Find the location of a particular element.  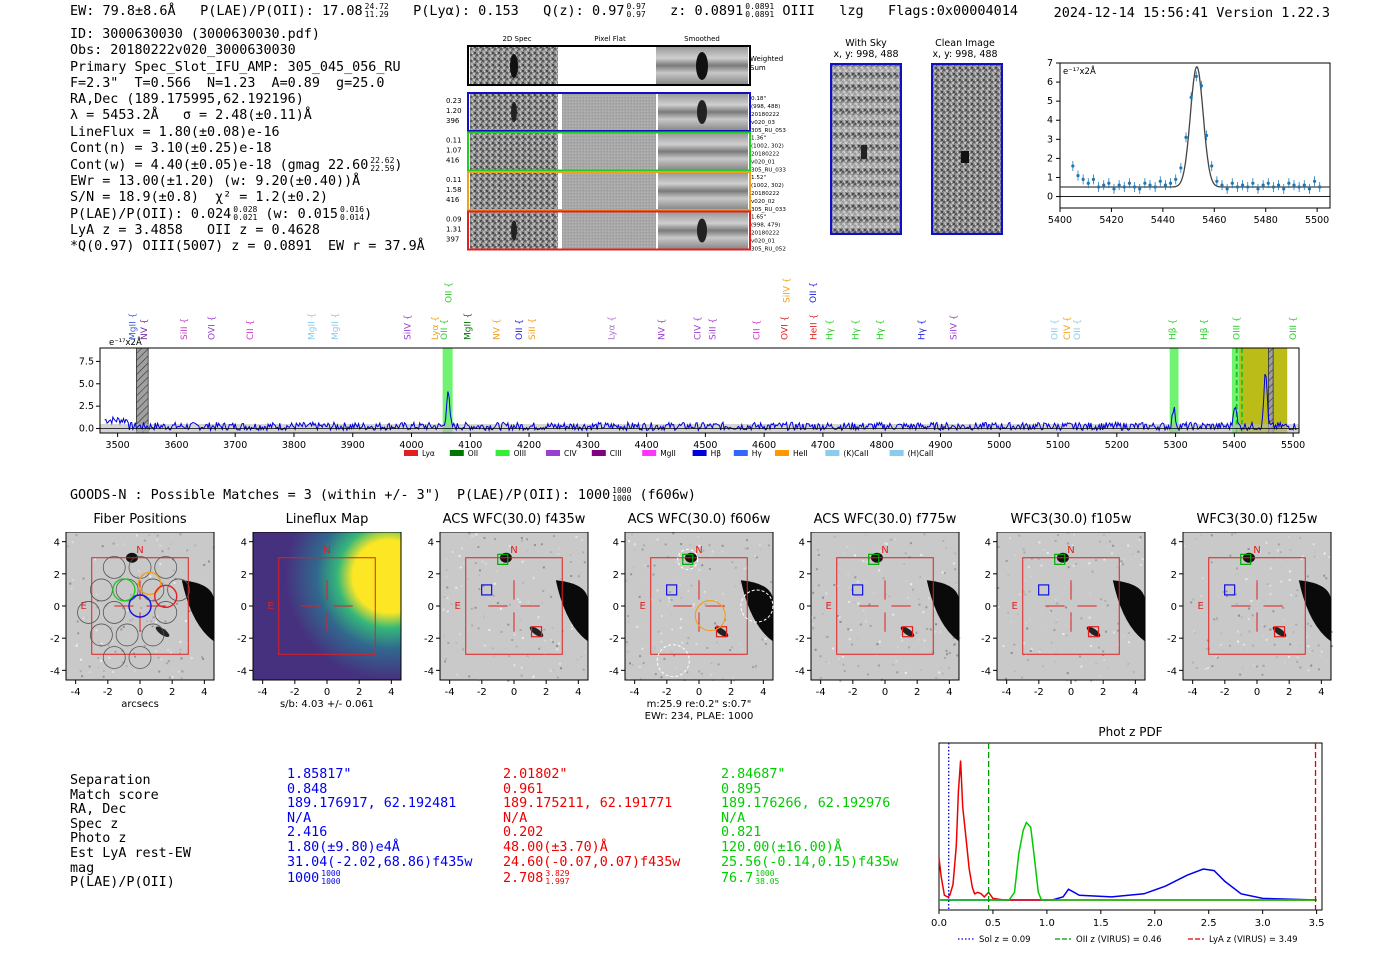

fiber-row-meta: v020_03 is located at coordinates (763, 123).